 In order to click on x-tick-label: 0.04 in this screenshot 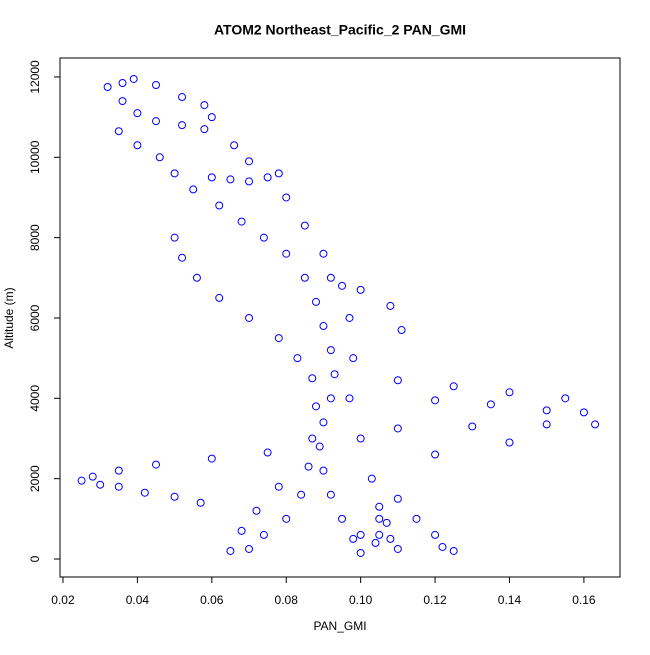, I will do `click(138, 600)`.